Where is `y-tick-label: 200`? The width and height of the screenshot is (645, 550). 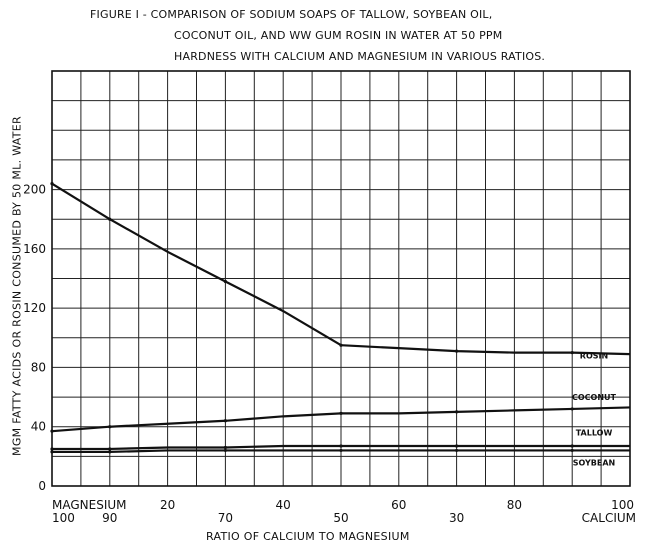 y-tick-label: 200 is located at coordinates (34, 190).